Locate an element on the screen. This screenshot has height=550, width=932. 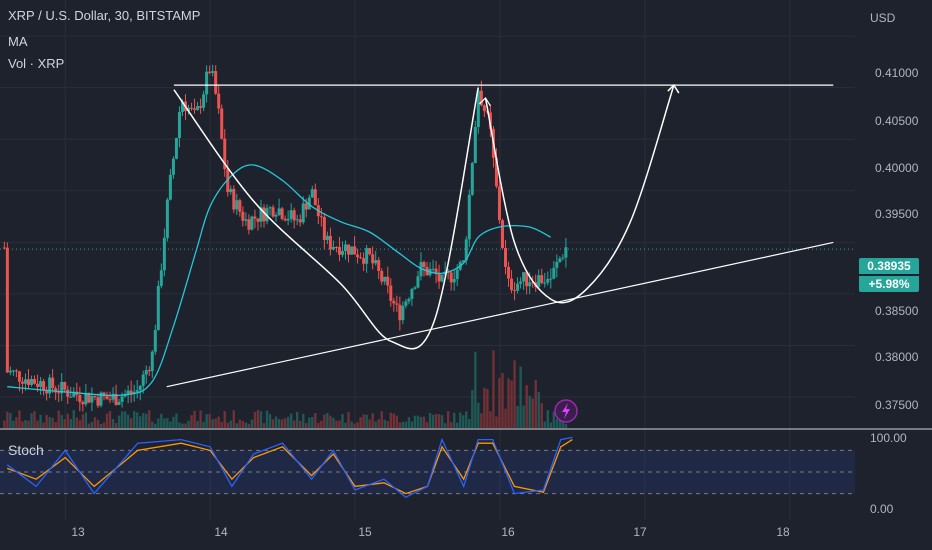
lightning-glyph-icon is located at coordinates (566, 411).